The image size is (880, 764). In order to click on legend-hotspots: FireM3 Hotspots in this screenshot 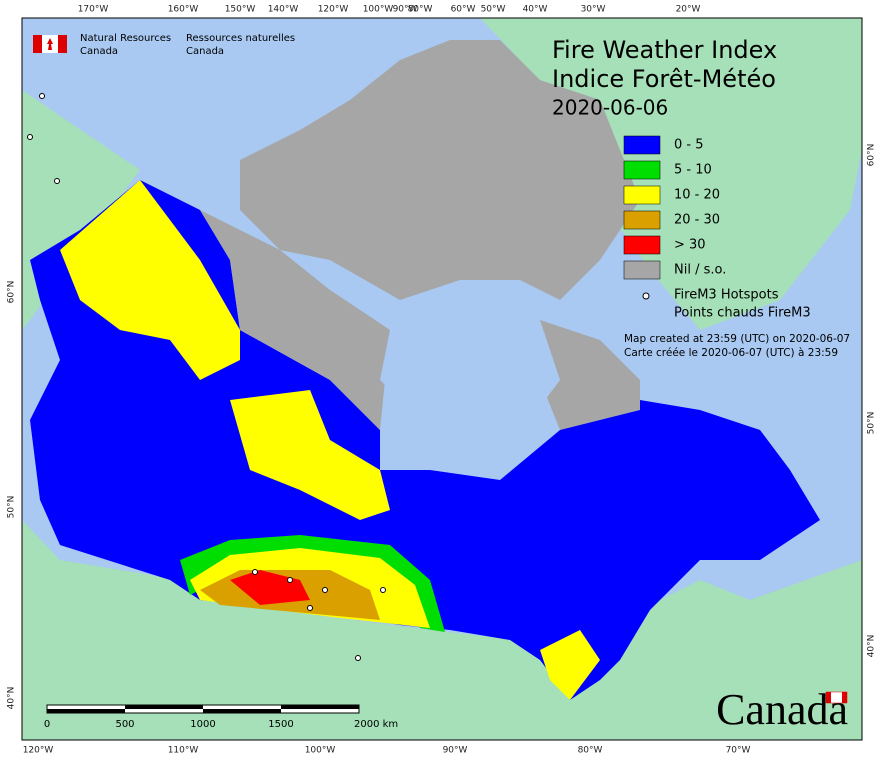, I will do `click(726, 295)`.